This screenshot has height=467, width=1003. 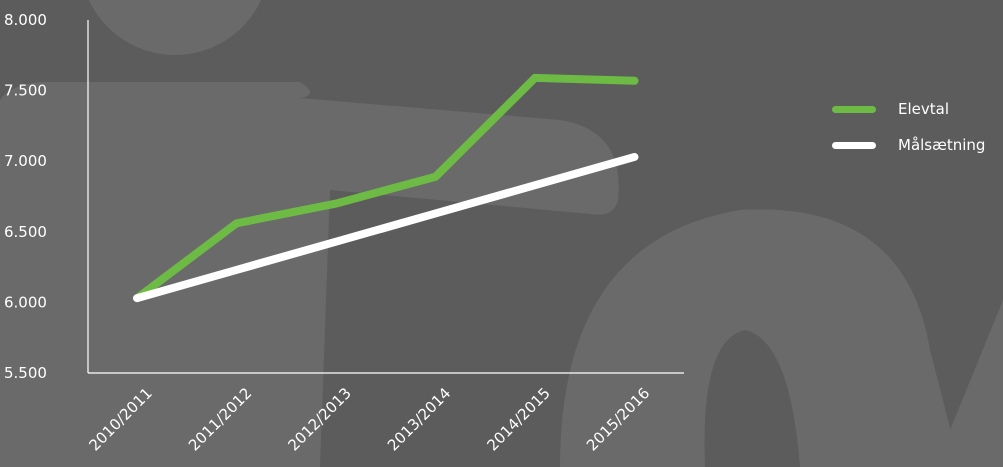 What do you see at coordinates (25, 373) in the screenshot?
I see `y-tick-label: 5.500` at bounding box center [25, 373].